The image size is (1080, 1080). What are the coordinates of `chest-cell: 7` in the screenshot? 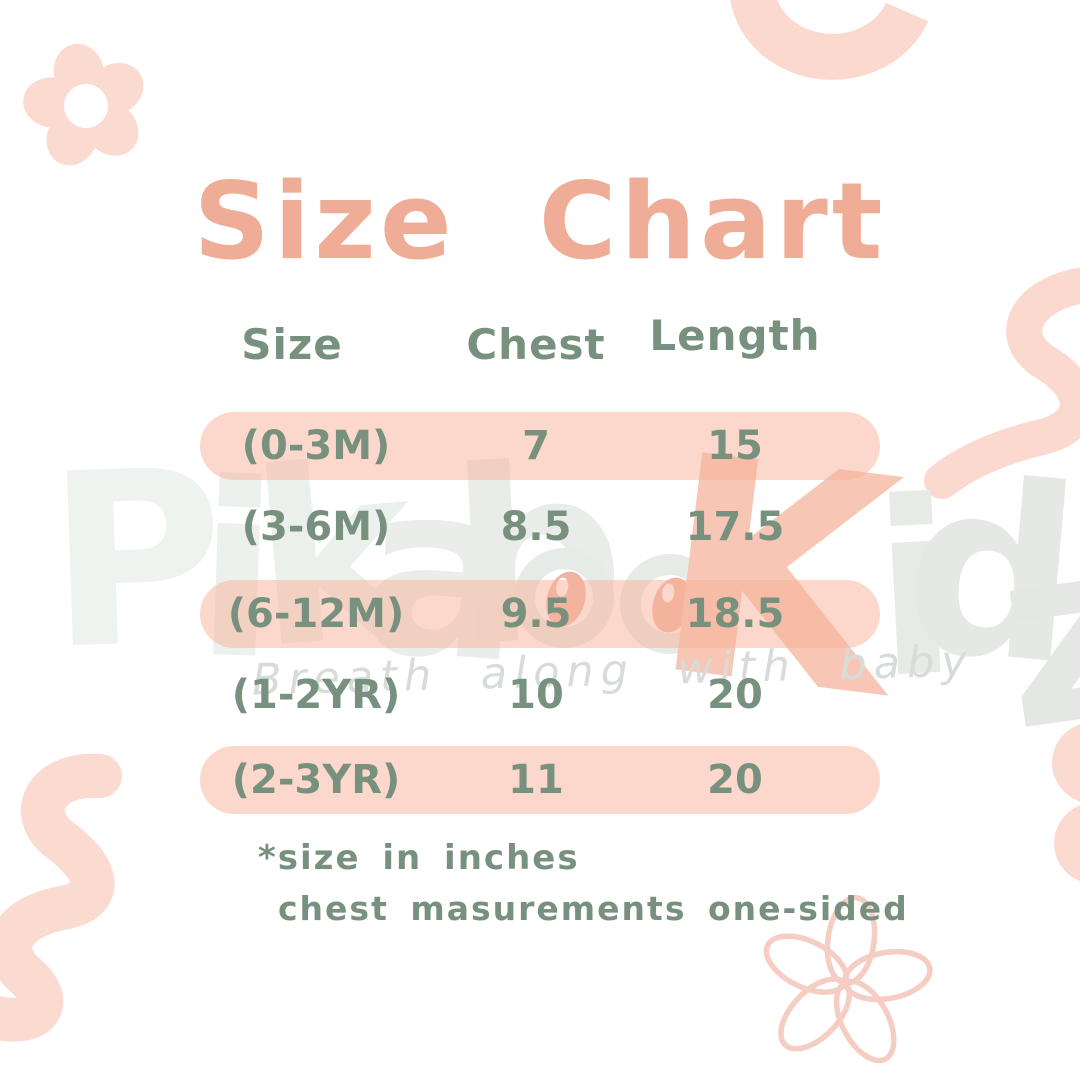 It's located at (536, 446).